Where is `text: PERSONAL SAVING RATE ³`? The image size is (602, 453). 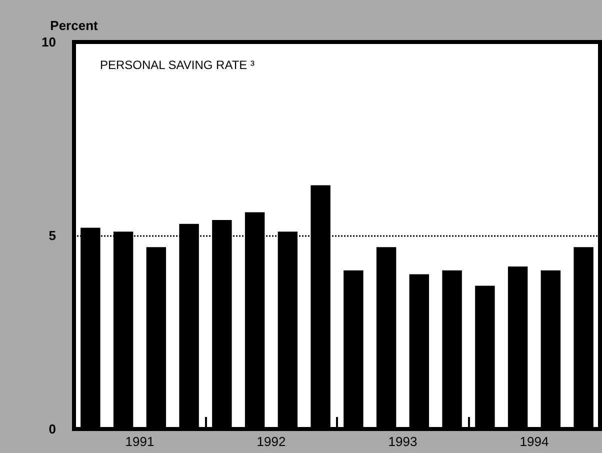 text: PERSONAL SAVING RATE ³ is located at coordinates (177, 65).